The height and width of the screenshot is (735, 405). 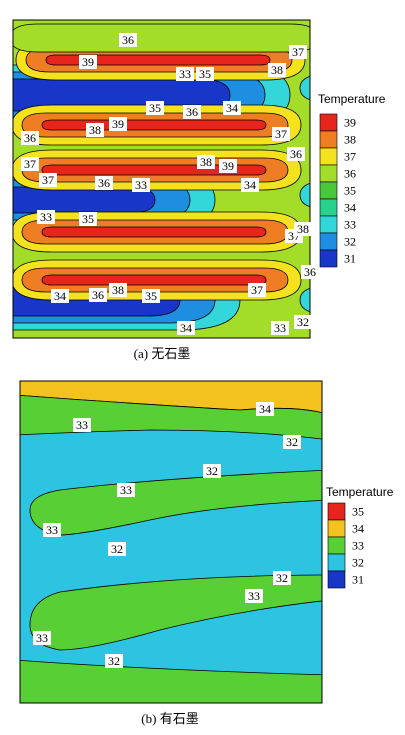 What do you see at coordinates (169, 718) in the screenshot?
I see `caption-b: (b) 有石墨` at bounding box center [169, 718].